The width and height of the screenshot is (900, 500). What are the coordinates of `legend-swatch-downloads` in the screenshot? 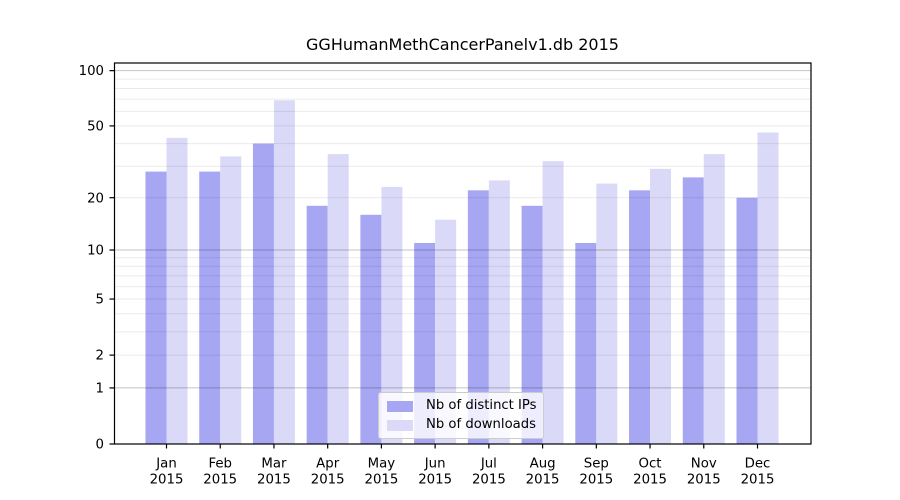 It's located at (400, 425).